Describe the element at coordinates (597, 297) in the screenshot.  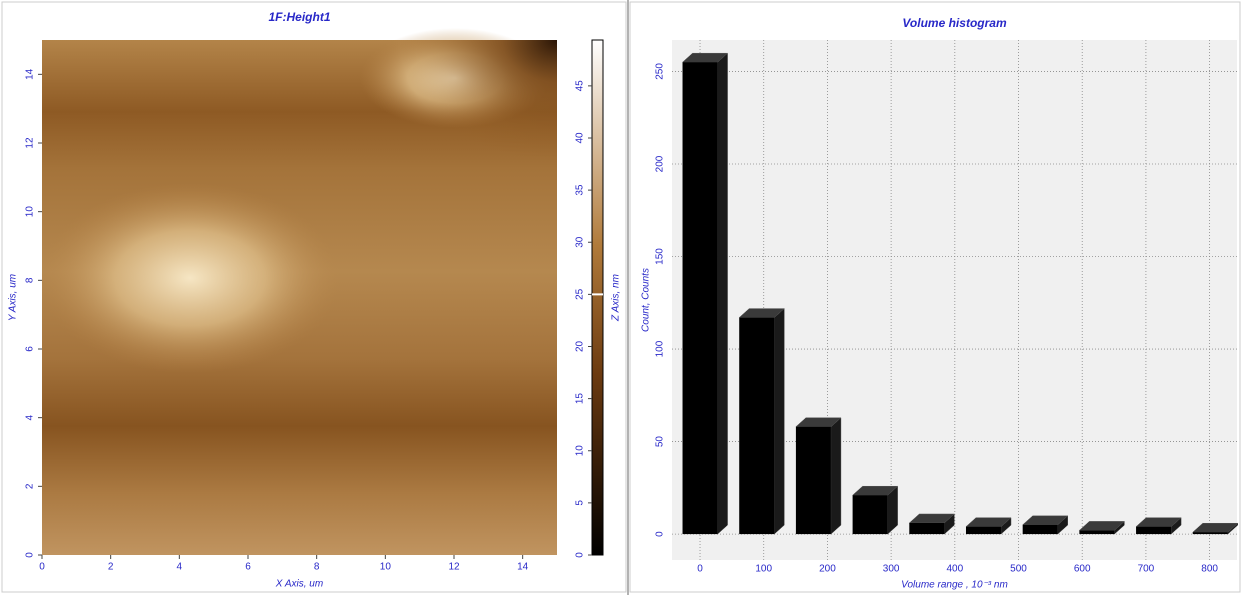
I see `colorbar` at that location.